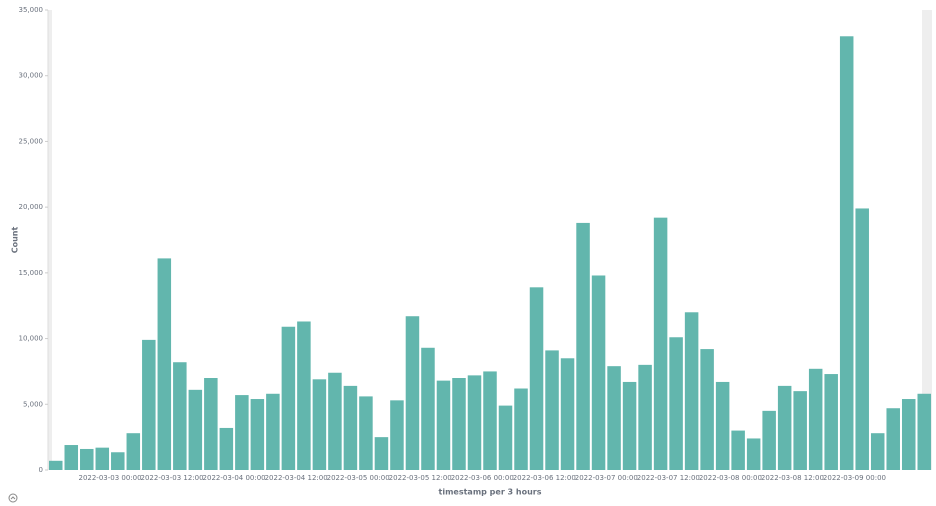 The height and width of the screenshot is (506, 936). I want to click on y-tick-label: 10,000, so click(31, 339).